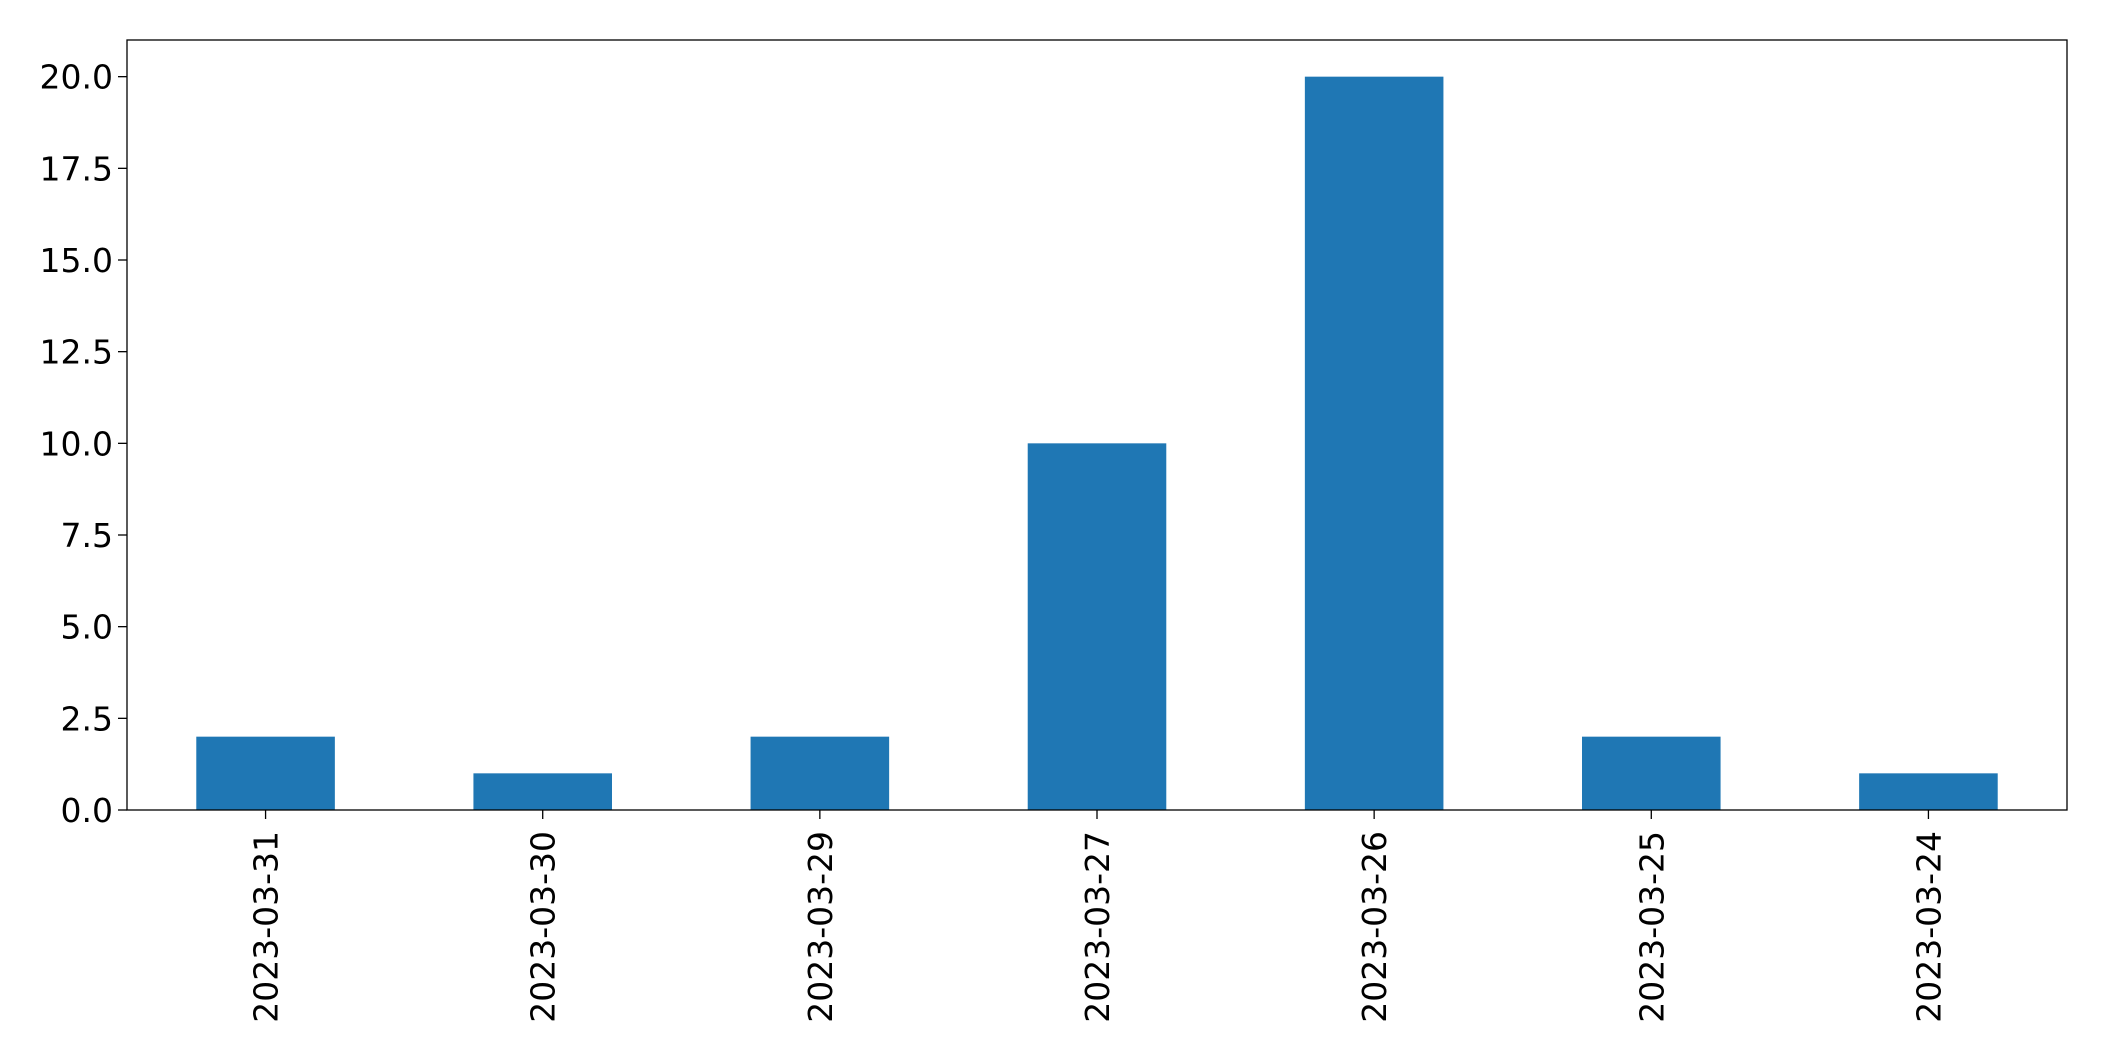 The image size is (2104, 1061). I want to click on y-tick-label: 2.5, so click(87, 718).